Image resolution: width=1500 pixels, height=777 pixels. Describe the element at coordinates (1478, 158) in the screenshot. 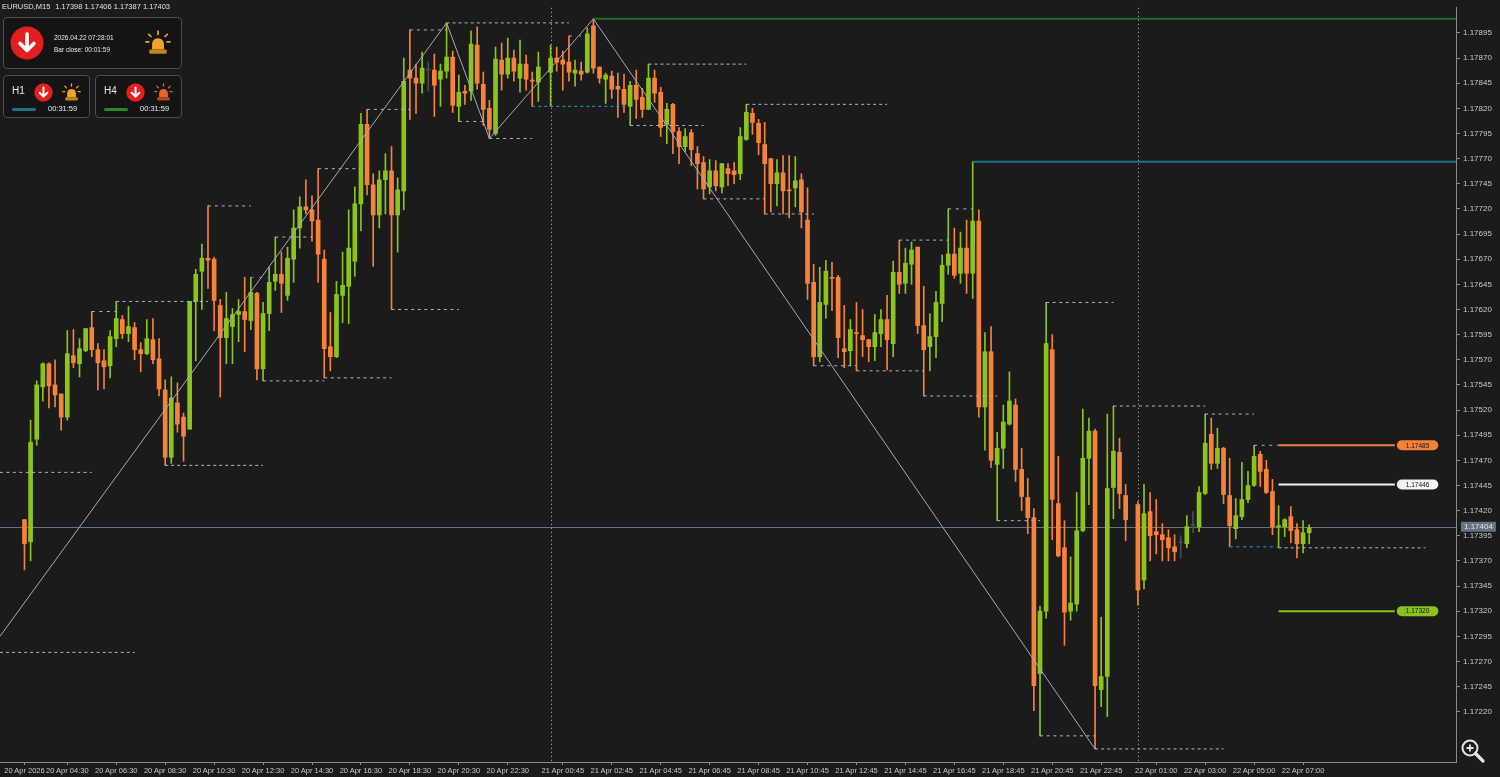

I see `y-tick-label: 1.17770` at that location.